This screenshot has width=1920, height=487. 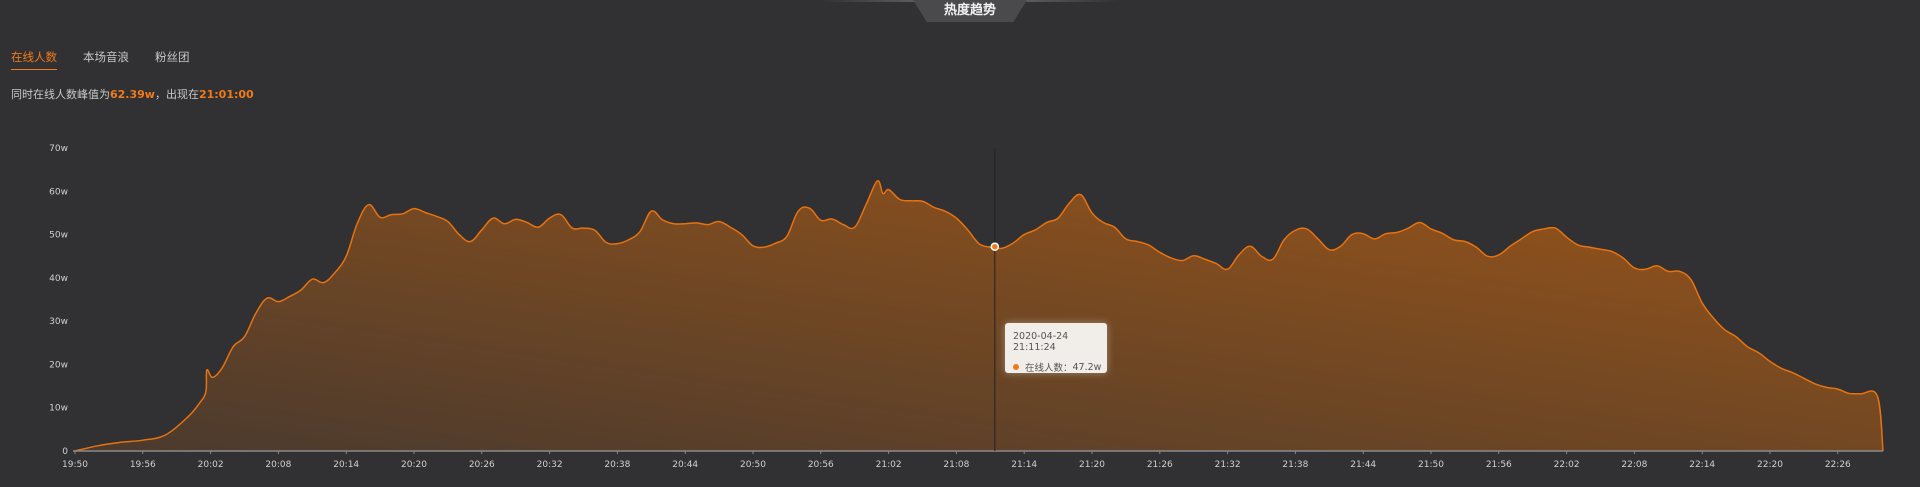 I want to click on hover-point, so click(x=995, y=246).